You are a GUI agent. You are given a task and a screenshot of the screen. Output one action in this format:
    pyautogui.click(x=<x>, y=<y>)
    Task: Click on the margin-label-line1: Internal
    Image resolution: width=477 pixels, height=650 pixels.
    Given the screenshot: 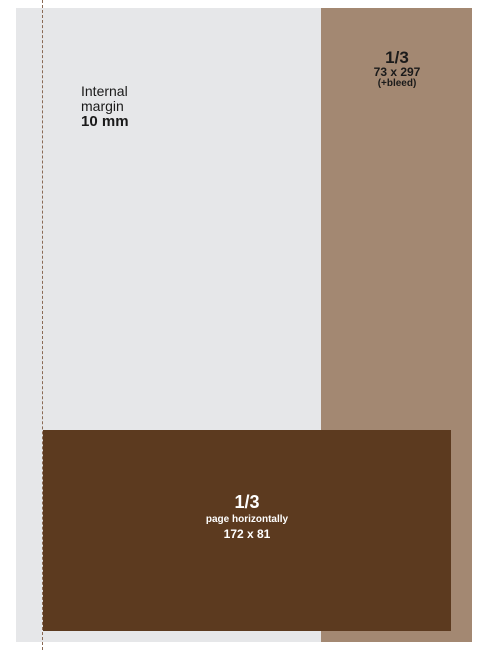 What is the action you would take?
    pyautogui.click(x=104, y=91)
    